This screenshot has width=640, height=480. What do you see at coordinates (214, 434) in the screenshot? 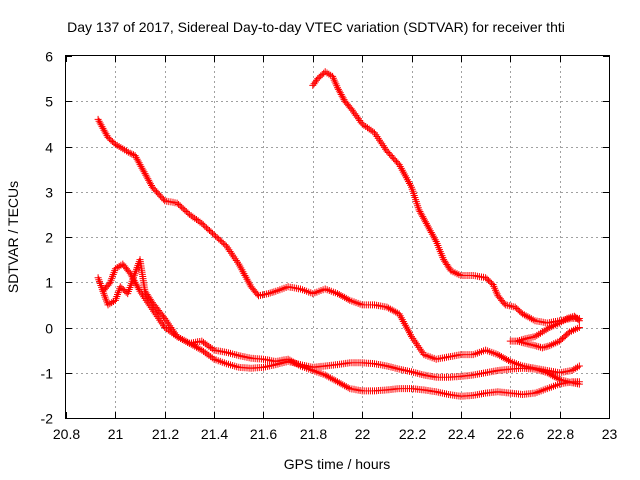
I see `x-tick-label: 21.4` at bounding box center [214, 434].